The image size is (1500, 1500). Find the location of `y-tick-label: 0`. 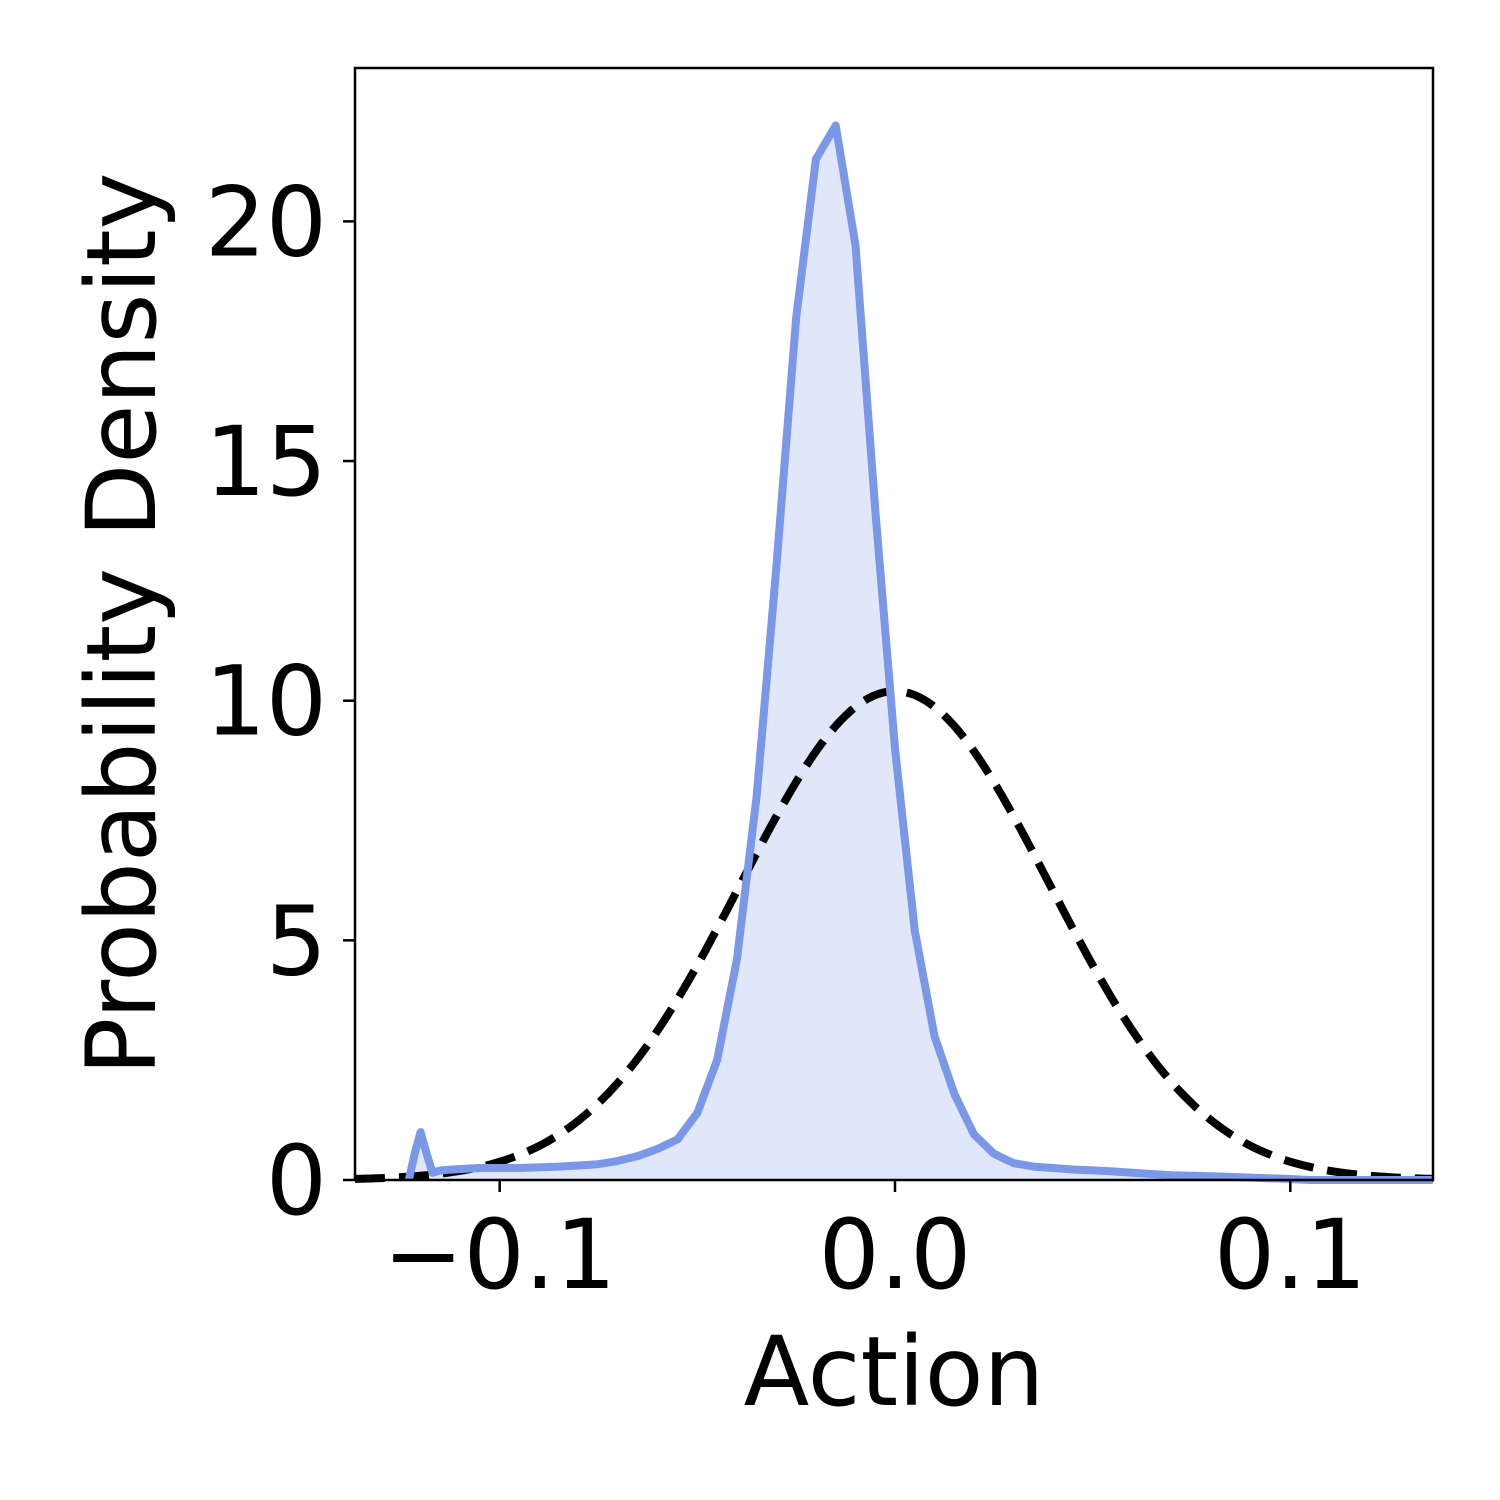

y-tick-label: 0 is located at coordinates (296, 1181).